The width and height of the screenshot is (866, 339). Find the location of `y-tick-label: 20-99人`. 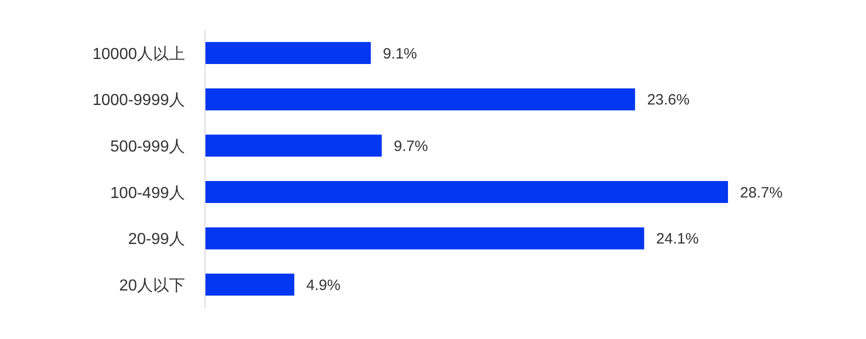

y-tick-label: 20-99人 is located at coordinates (156, 239).